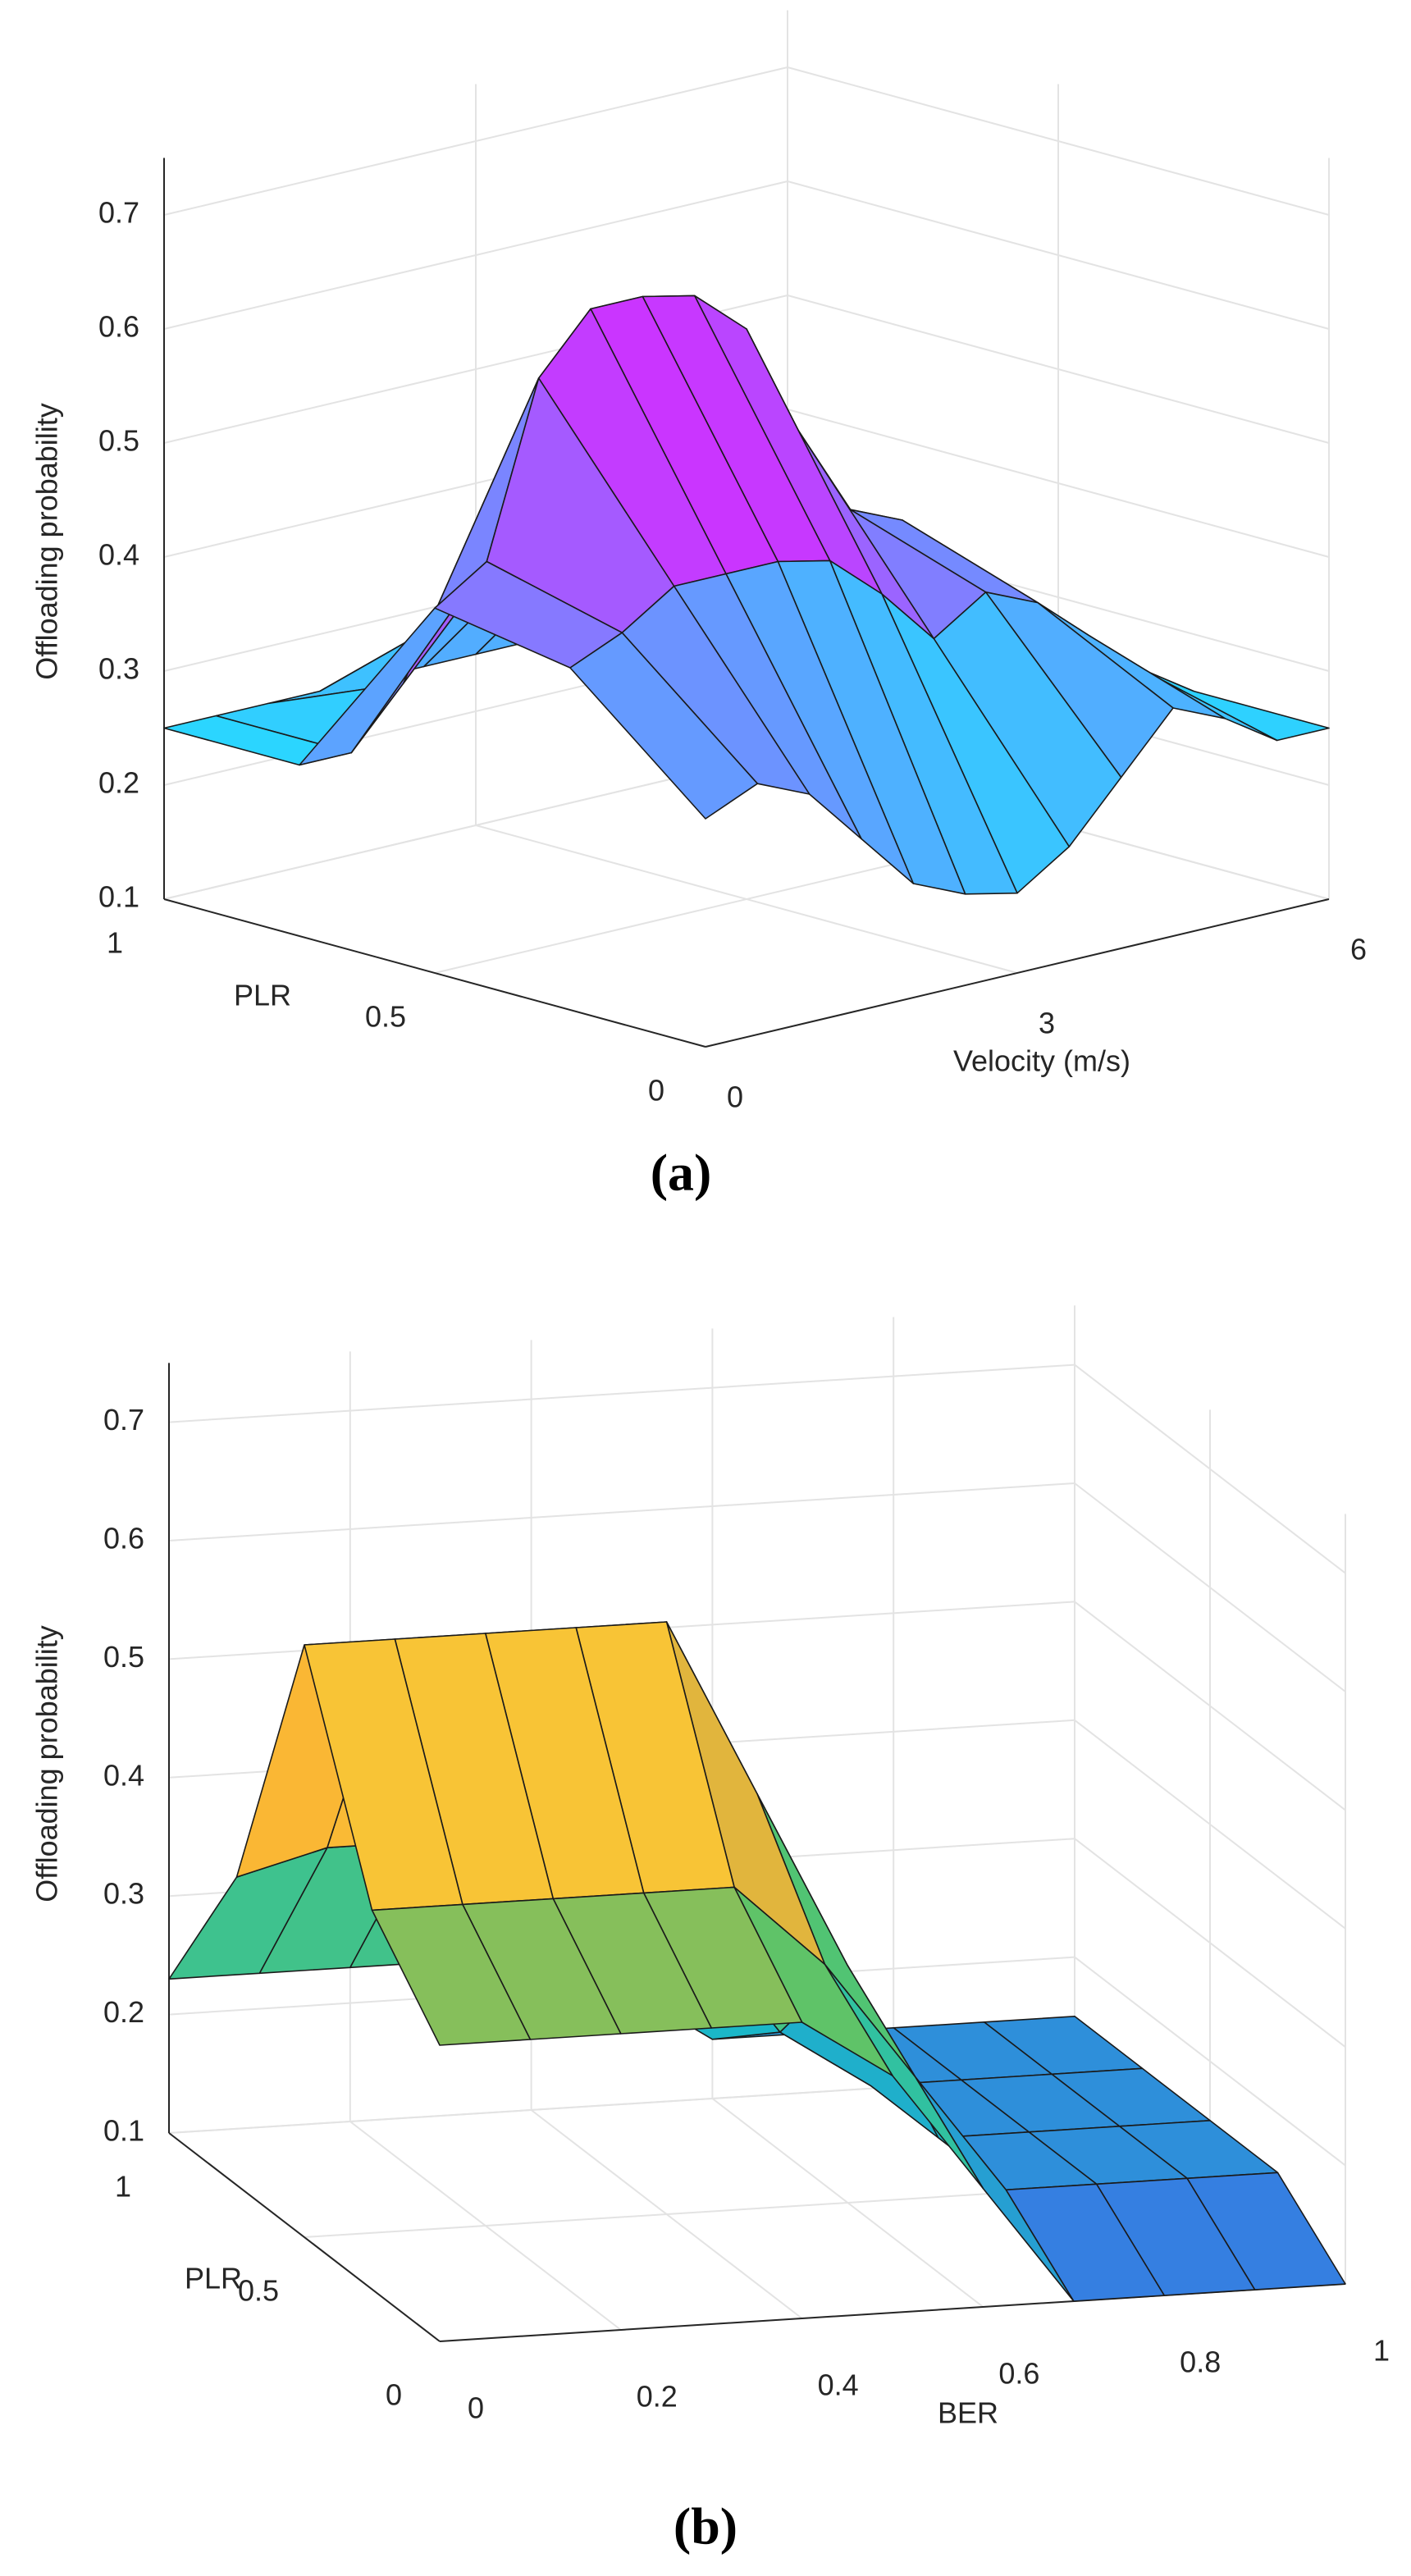 Image resolution: width=1411 pixels, height=2576 pixels. Describe the element at coordinates (705, 2526) in the screenshot. I see `caption: (b)` at that location.